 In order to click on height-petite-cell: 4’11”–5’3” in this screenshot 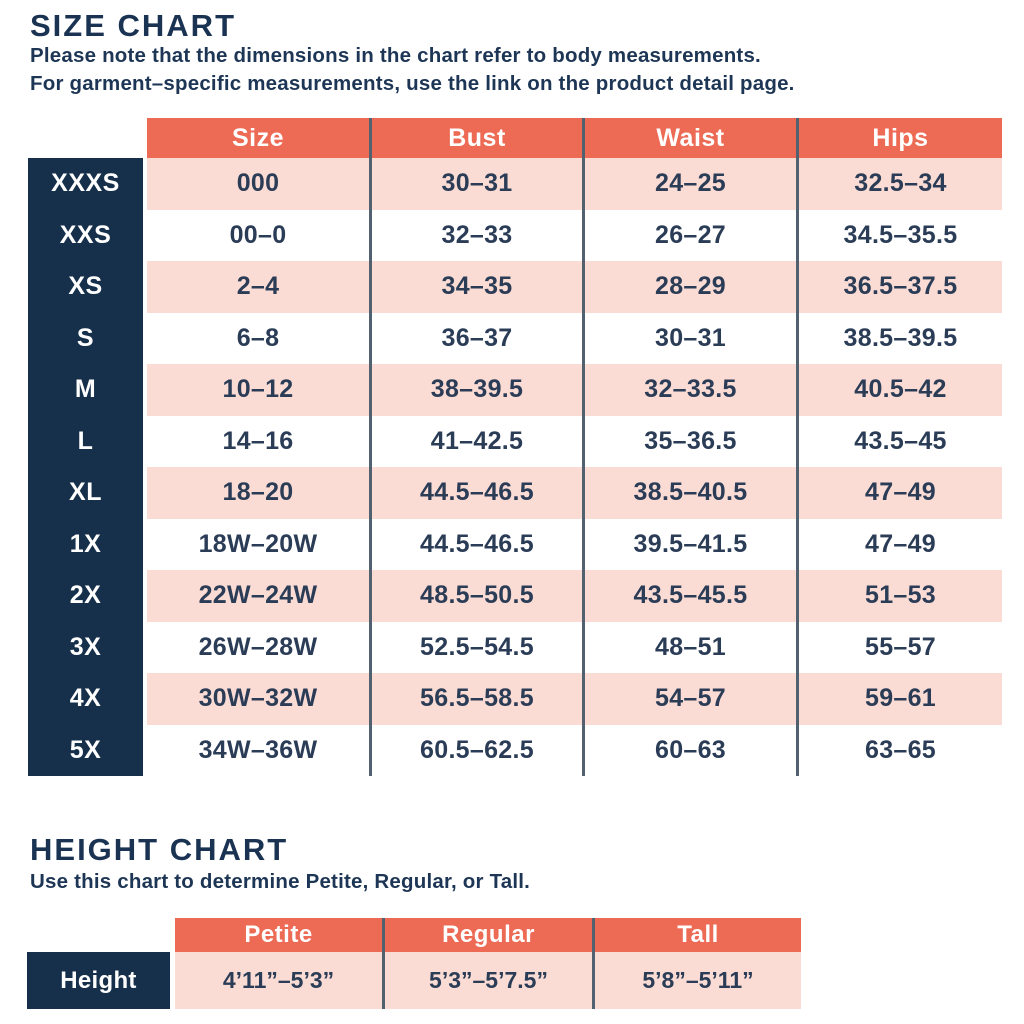, I will do `click(280, 980)`.